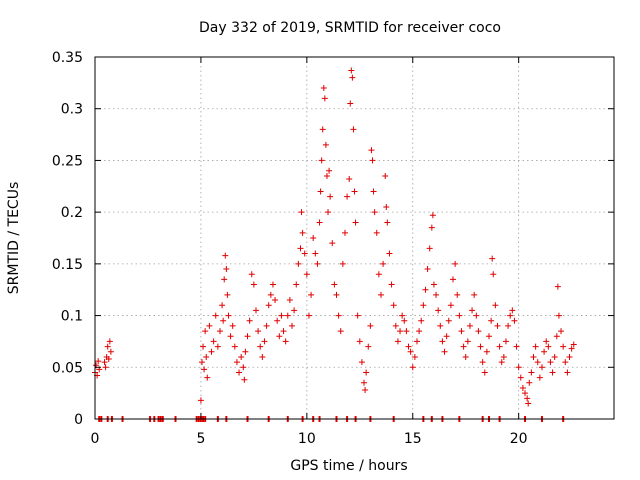  Describe the element at coordinates (200, 439) in the screenshot. I see `x-tick-label: 5` at that location.